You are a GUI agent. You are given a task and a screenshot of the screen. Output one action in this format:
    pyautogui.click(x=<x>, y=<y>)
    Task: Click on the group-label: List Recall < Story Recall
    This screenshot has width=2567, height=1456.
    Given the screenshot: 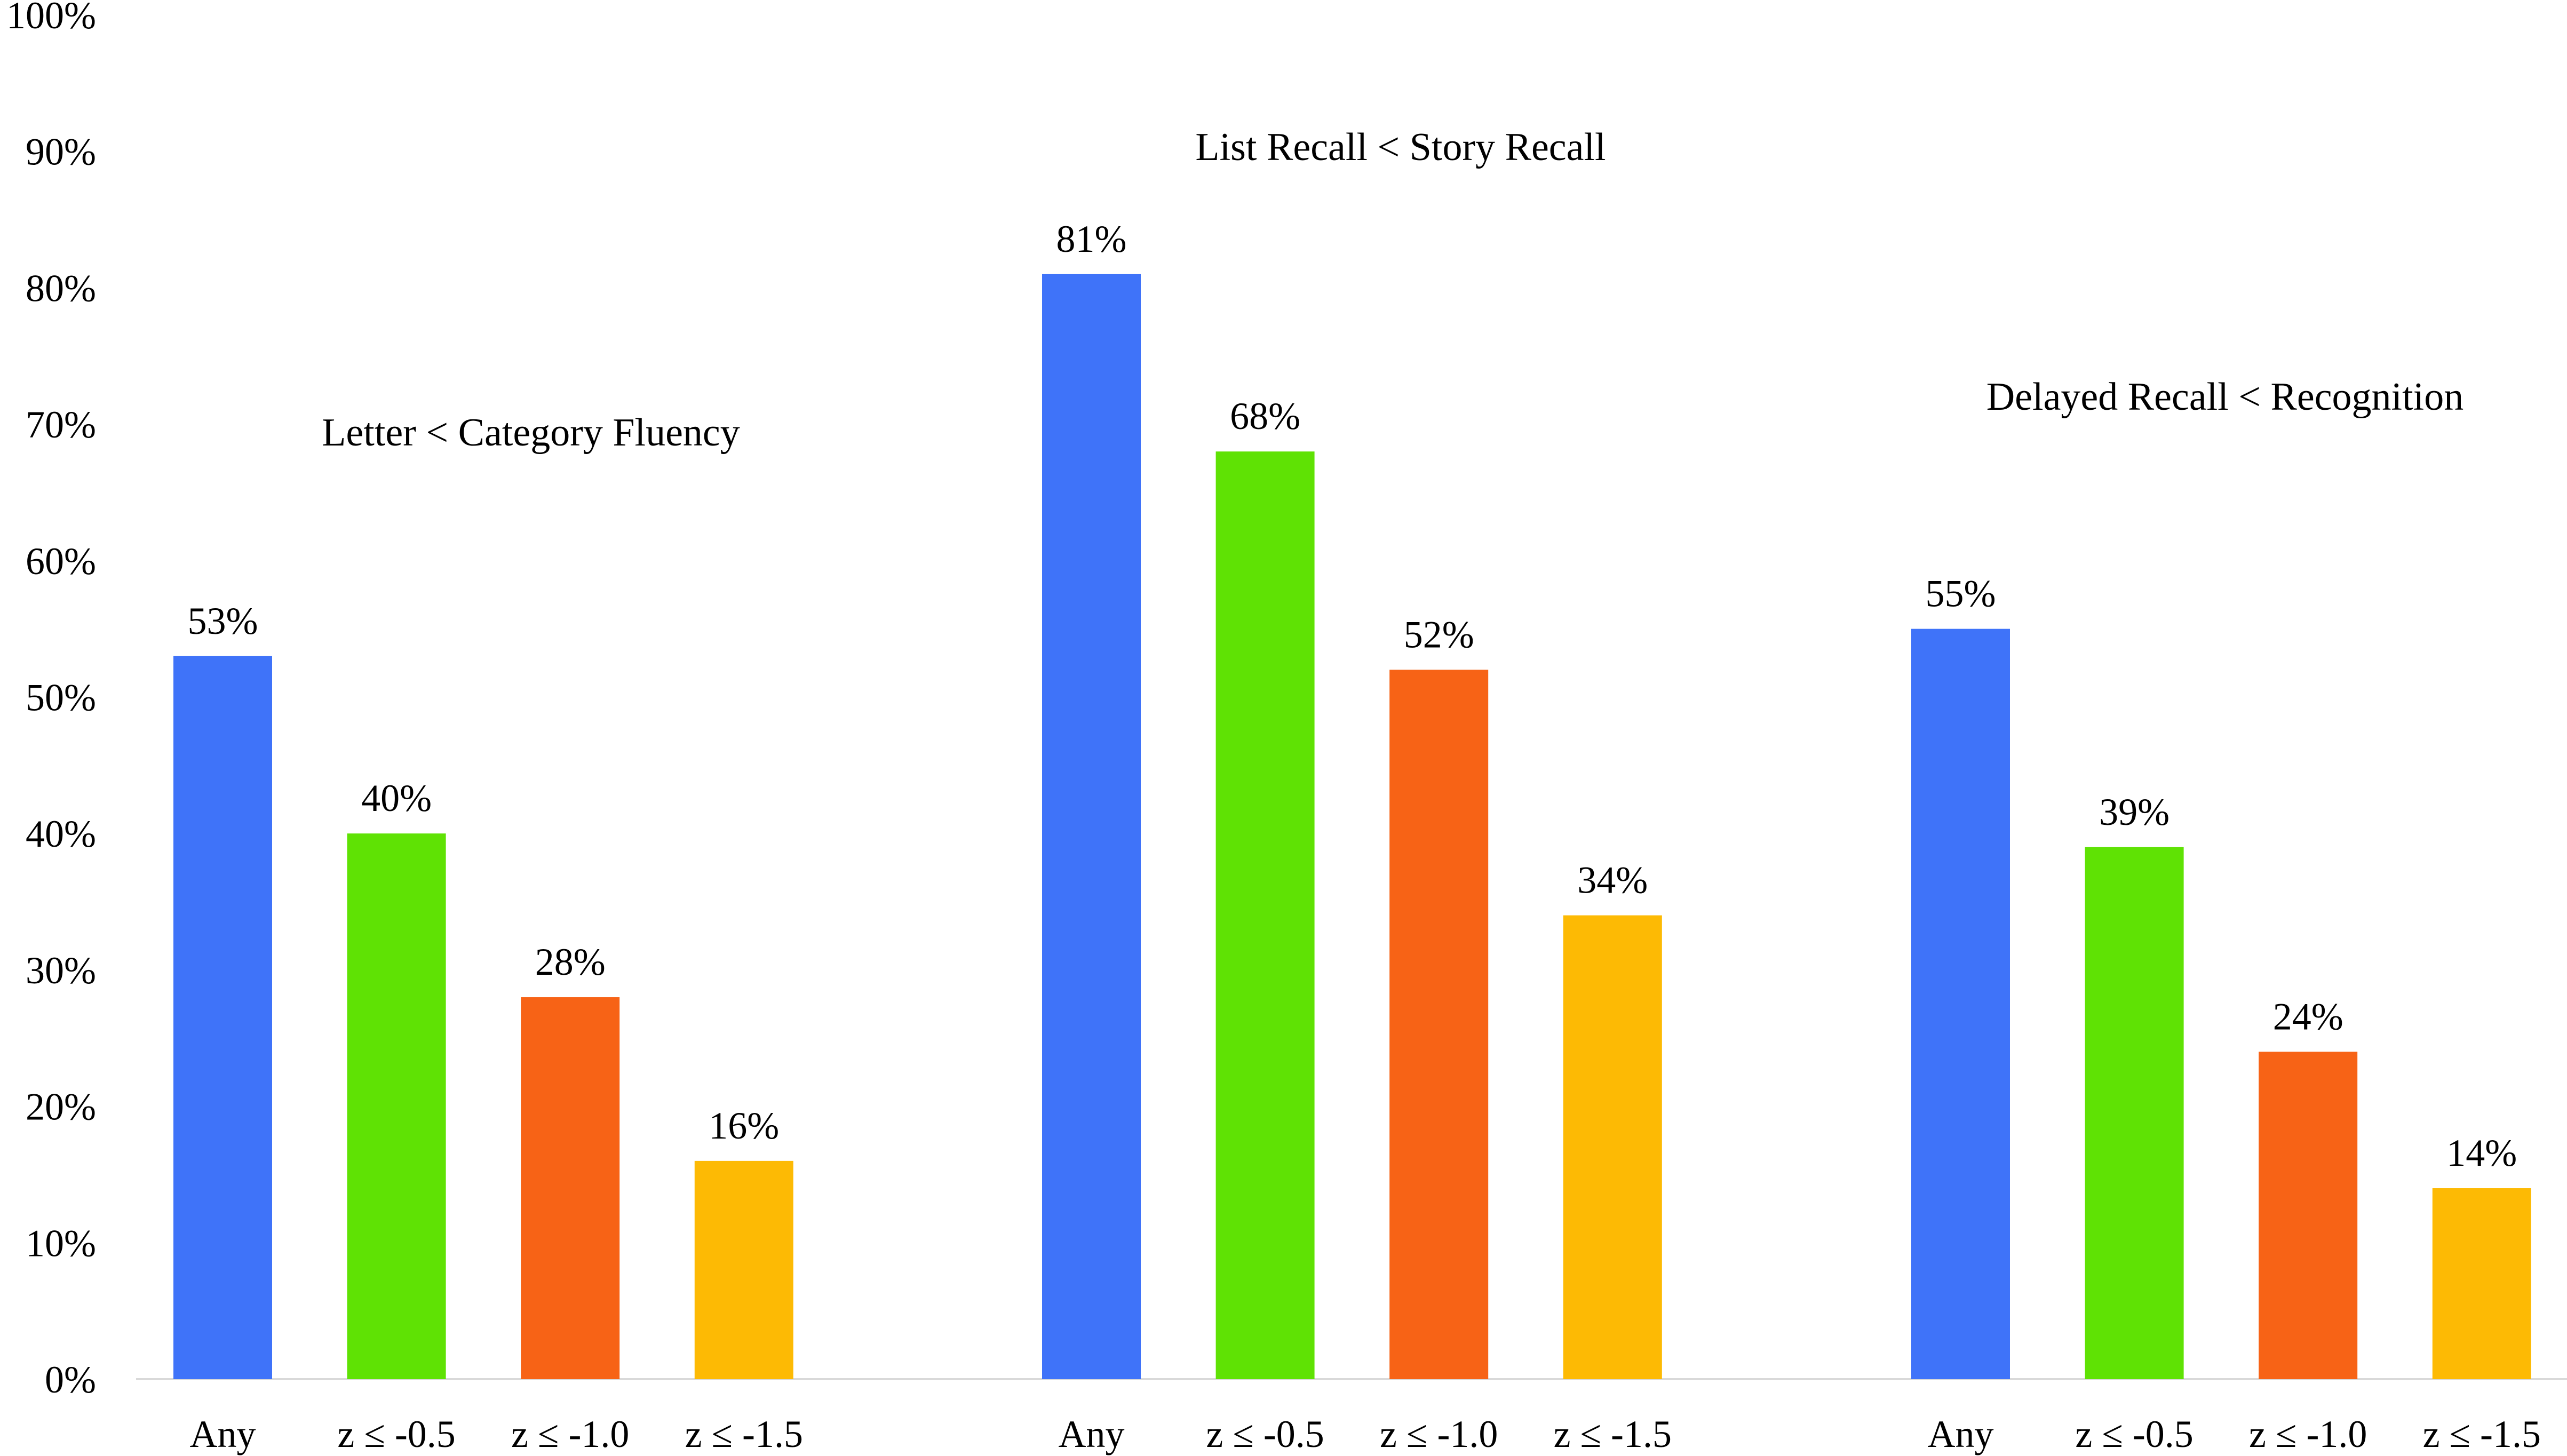 What is the action you would take?
    pyautogui.click(x=1401, y=147)
    